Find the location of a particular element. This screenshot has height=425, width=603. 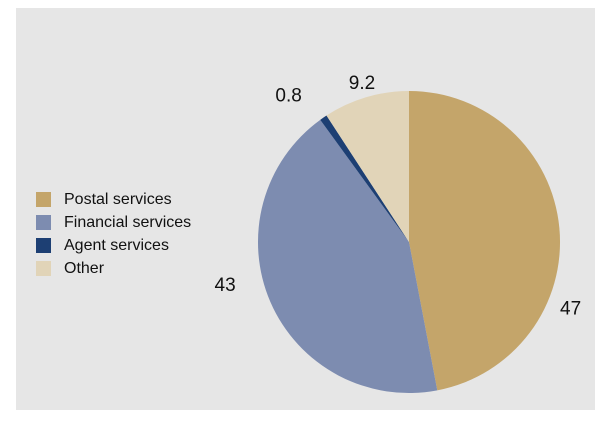

legend-swatch-other is located at coordinates (43, 268).